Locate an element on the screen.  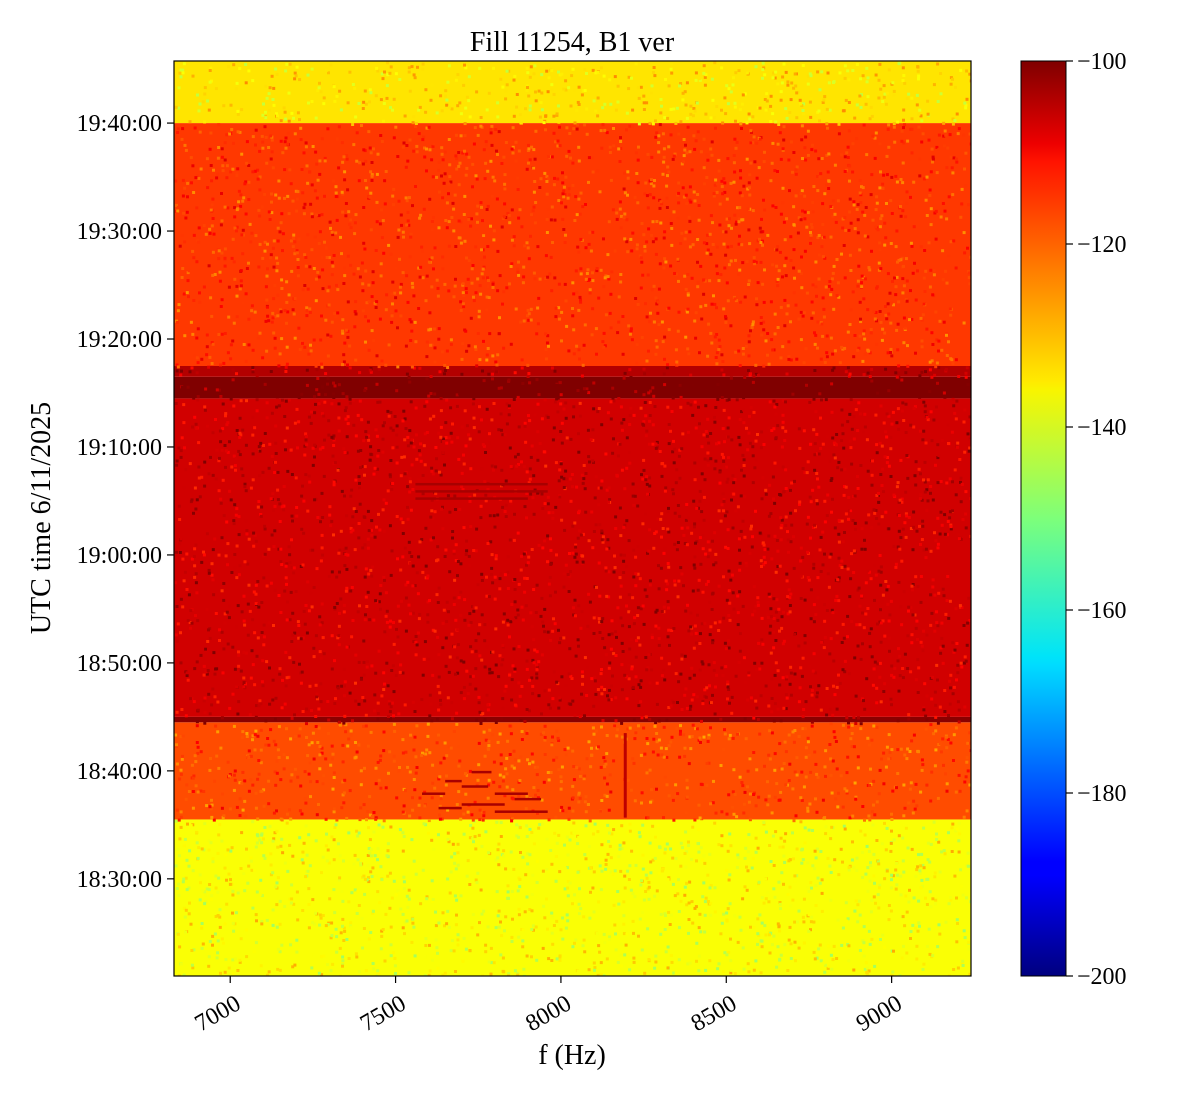
colorbar-tick-label-1: −180 is located at coordinates (1102, 794).